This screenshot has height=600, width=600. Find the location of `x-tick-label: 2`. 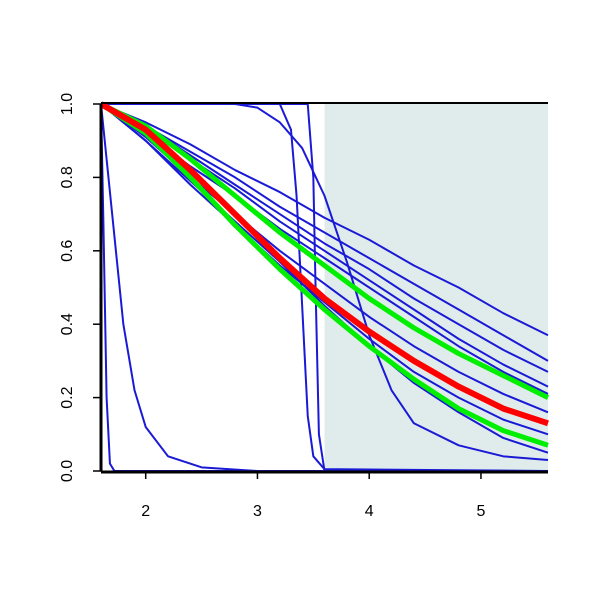

x-tick-label: 2 is located at coordinates (145, 511).